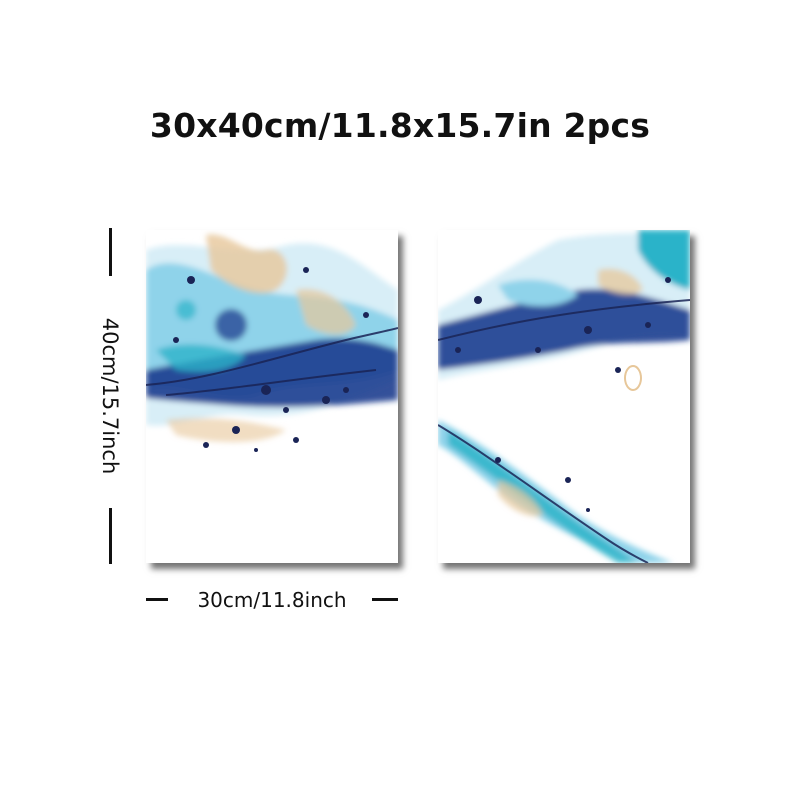  I want to click on height-label: 40cm/15.7inch, so click(110, 396).